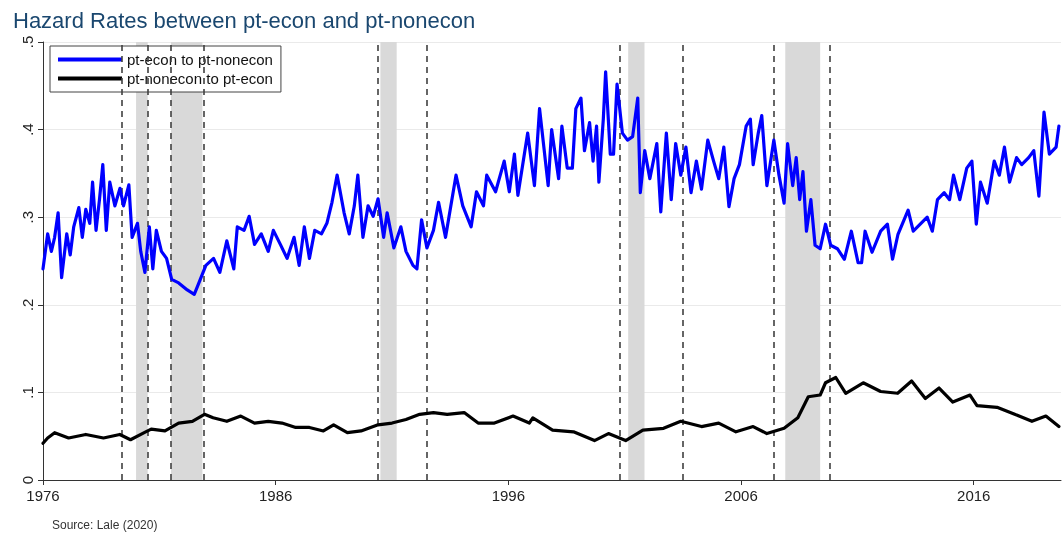  What do you see at coordinates (105, 525) in the screenshot?
I see `source-note: Source: Lale (2020)` at bounding box center [105, 525].